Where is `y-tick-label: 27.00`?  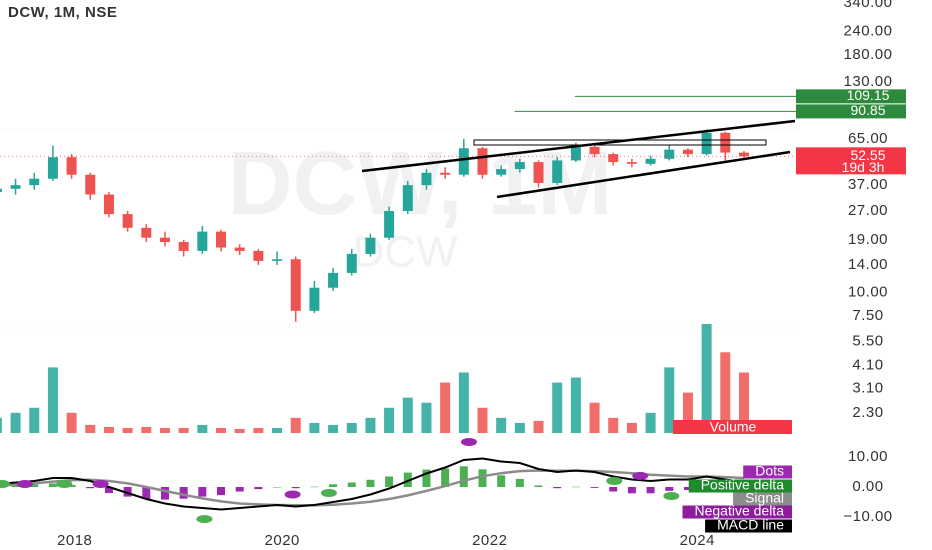
y-tick-label: 27.00 is located at coordinates (868, 210).